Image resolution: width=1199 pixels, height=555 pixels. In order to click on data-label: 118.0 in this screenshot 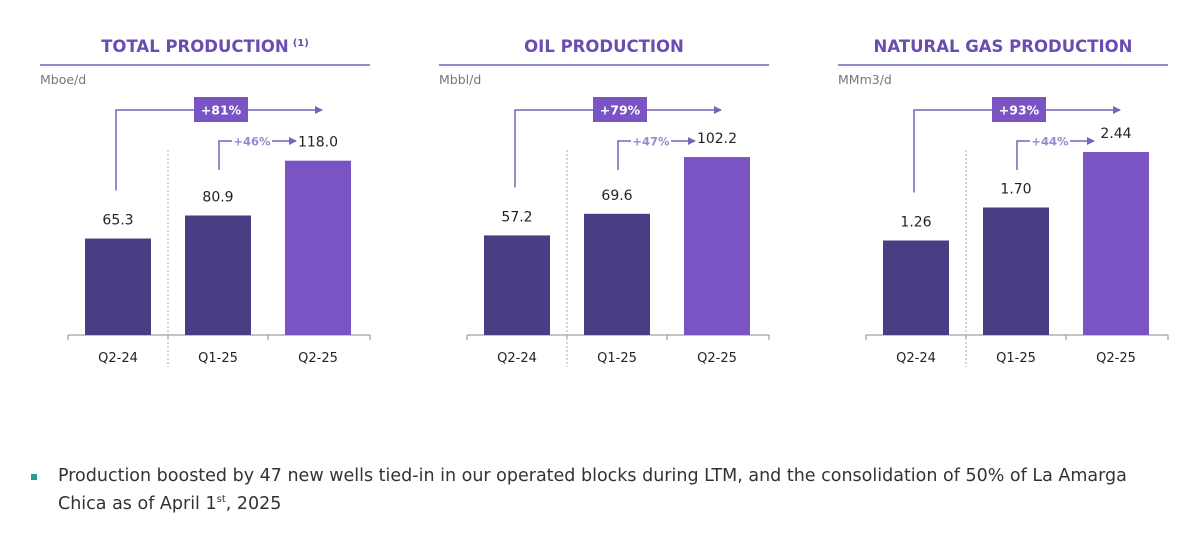, I will do `click(318, 143)`.